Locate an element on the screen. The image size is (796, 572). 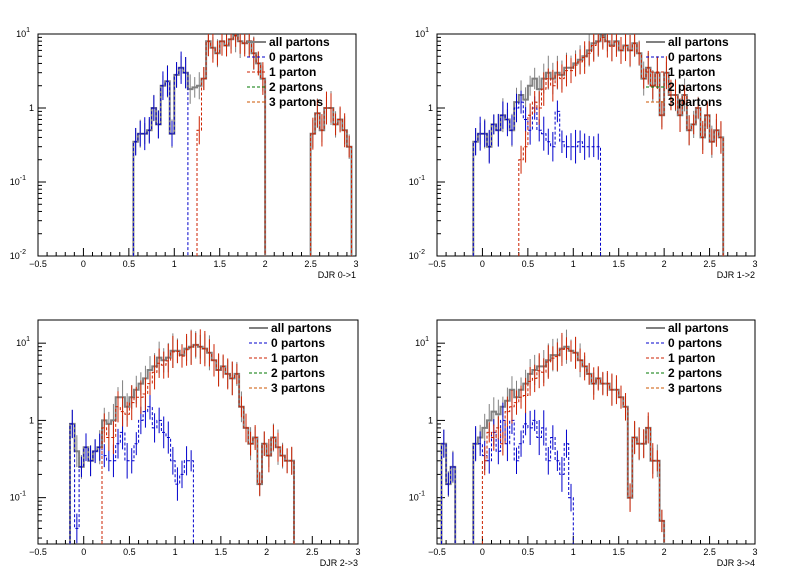
series-all is located at coordinates (242, 145).